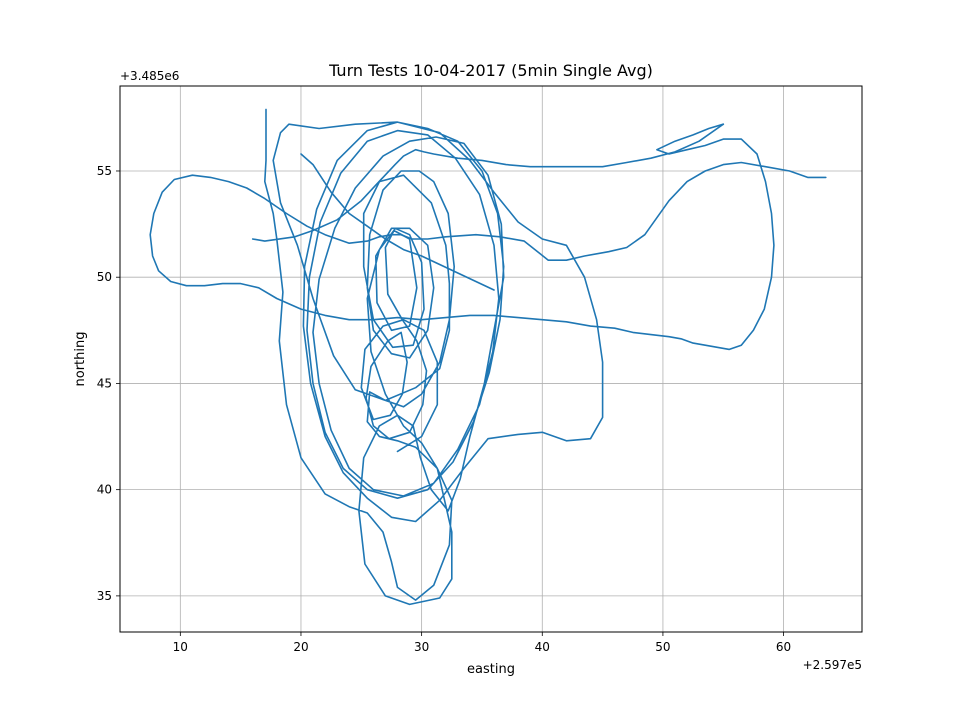 The height and width of the screenshot is (716, 958). I want to click on y-axis-offset-label: +3.485e6, so click(149, 76).